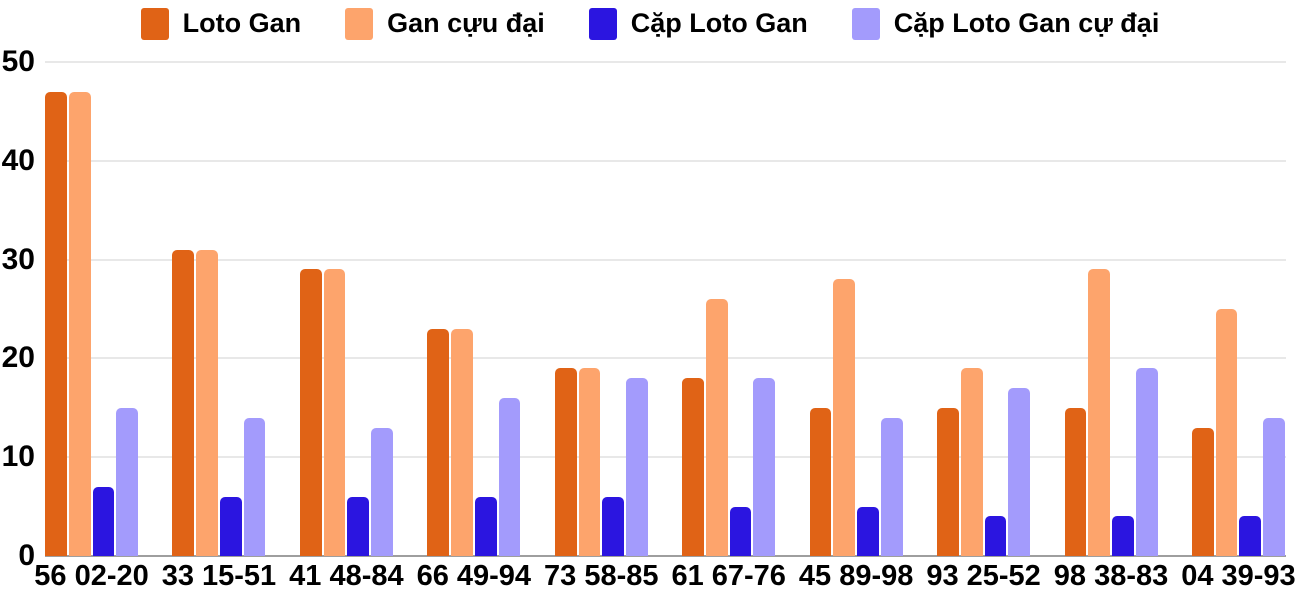  I want to click on x-label-cell: 33 15-51, so click(219, 576).